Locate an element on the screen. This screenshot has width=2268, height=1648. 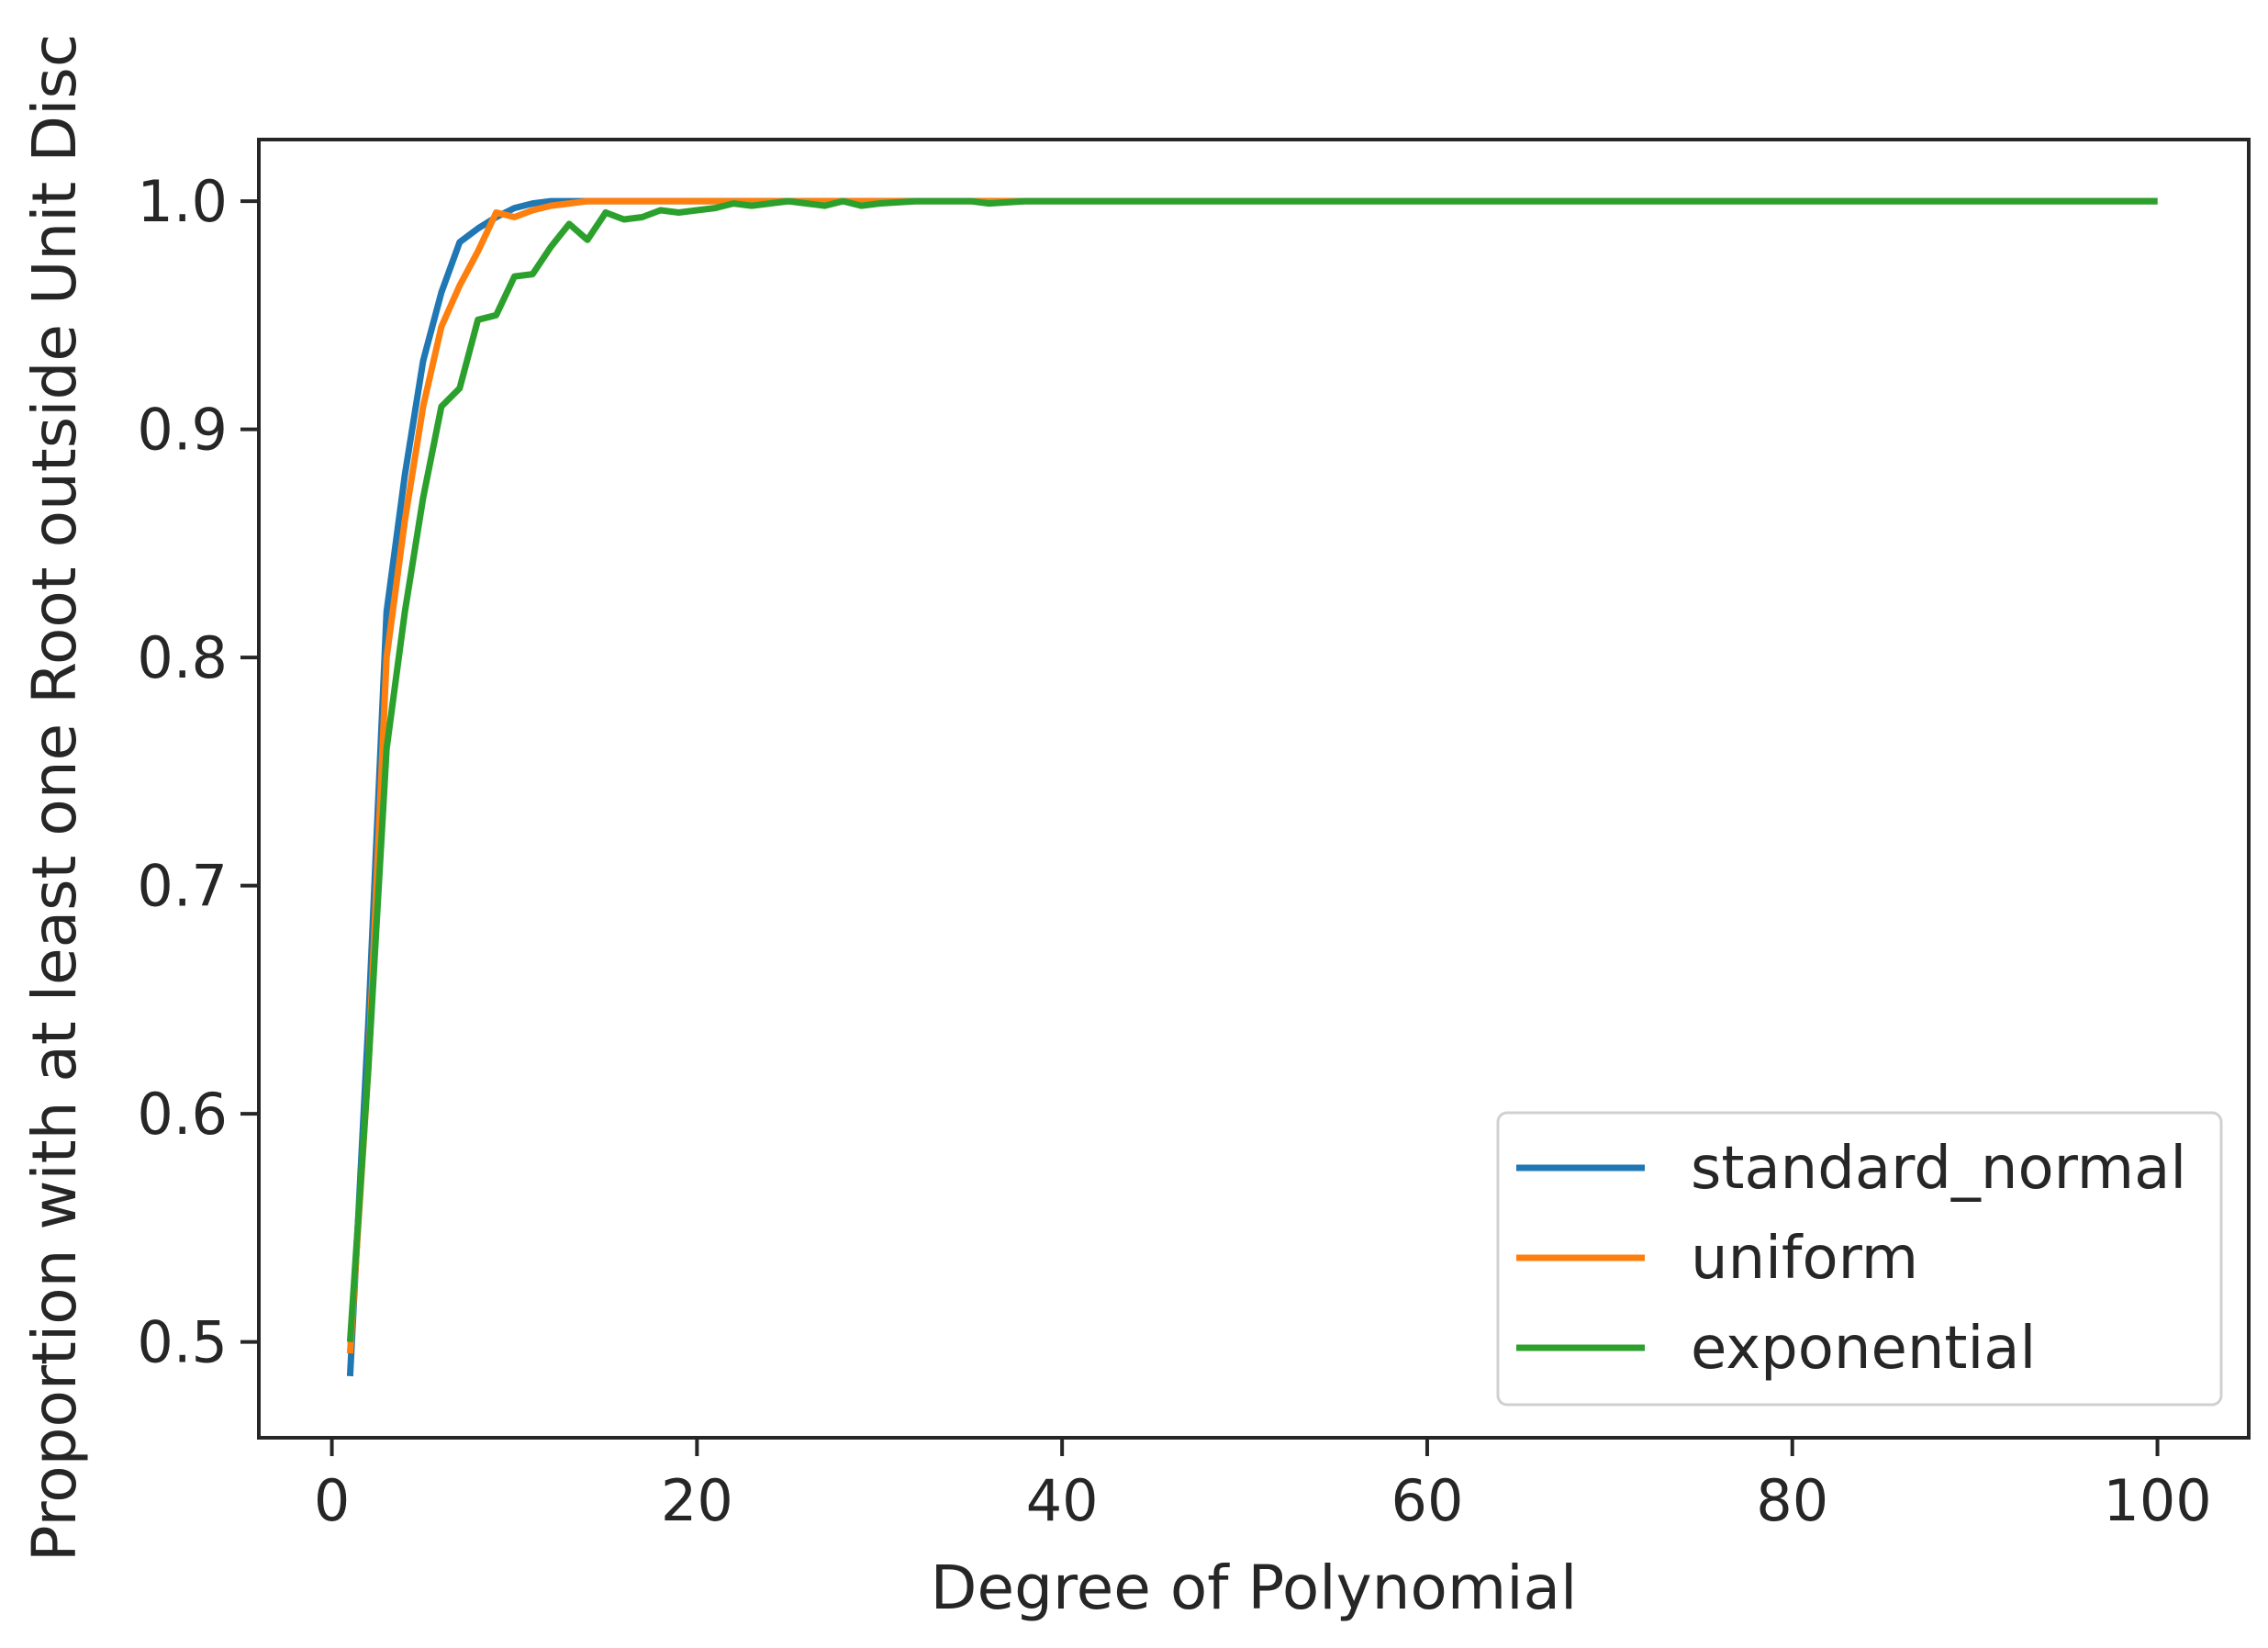
x-axis: 0 20 40 60 80 100 is located at coordinates (1263, 1486).